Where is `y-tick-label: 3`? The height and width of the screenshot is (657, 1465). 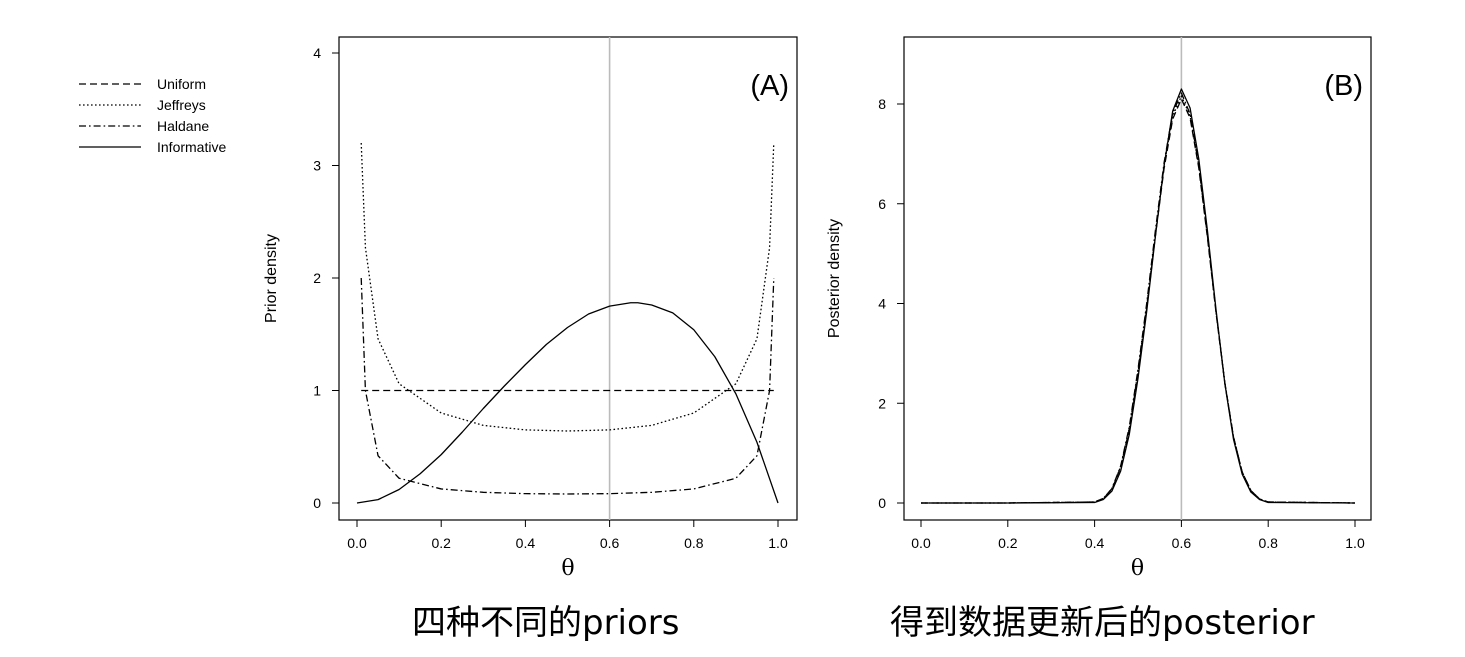
y-tick-label: 3 is located at coordinates (317, 166).